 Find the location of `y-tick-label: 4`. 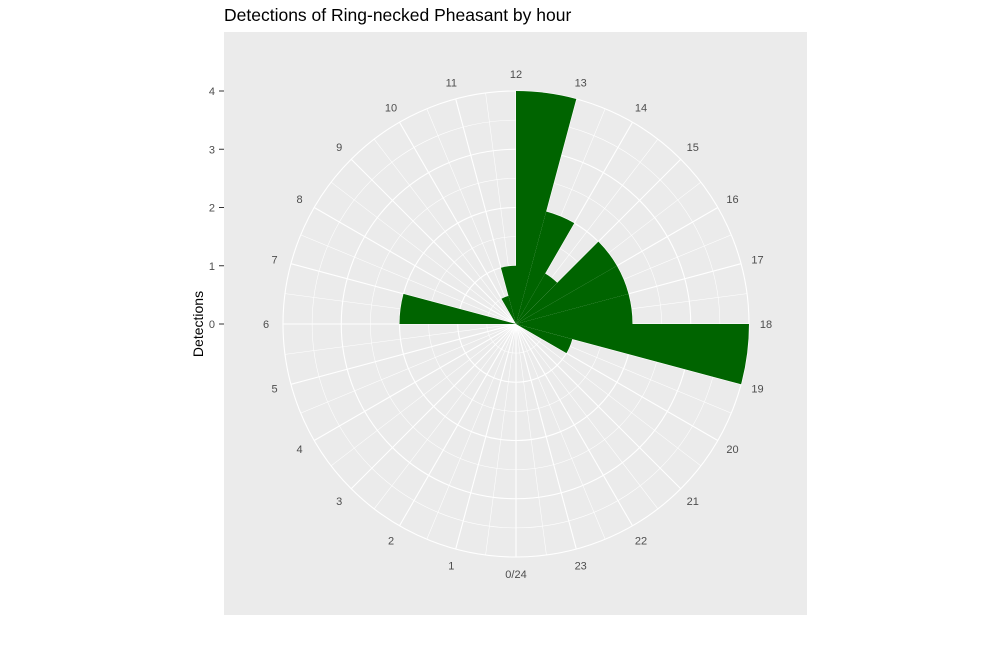

y-tick-label: 4 is located at coordinates (212, 92).